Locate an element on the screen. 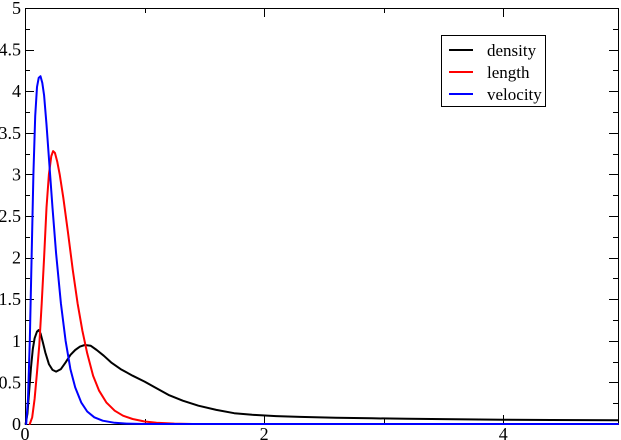  legend-label-length: length is located at coordinates (508, 72).